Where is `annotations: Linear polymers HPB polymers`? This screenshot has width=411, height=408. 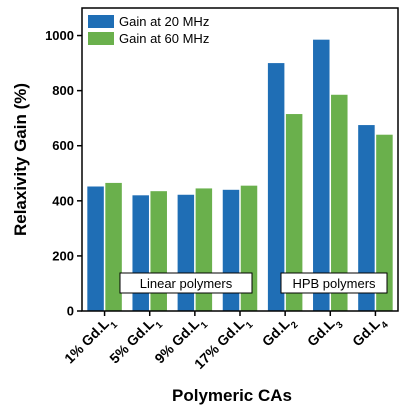
annotations: Linear polymers HPB polymers is located at coordinates (253, 283).